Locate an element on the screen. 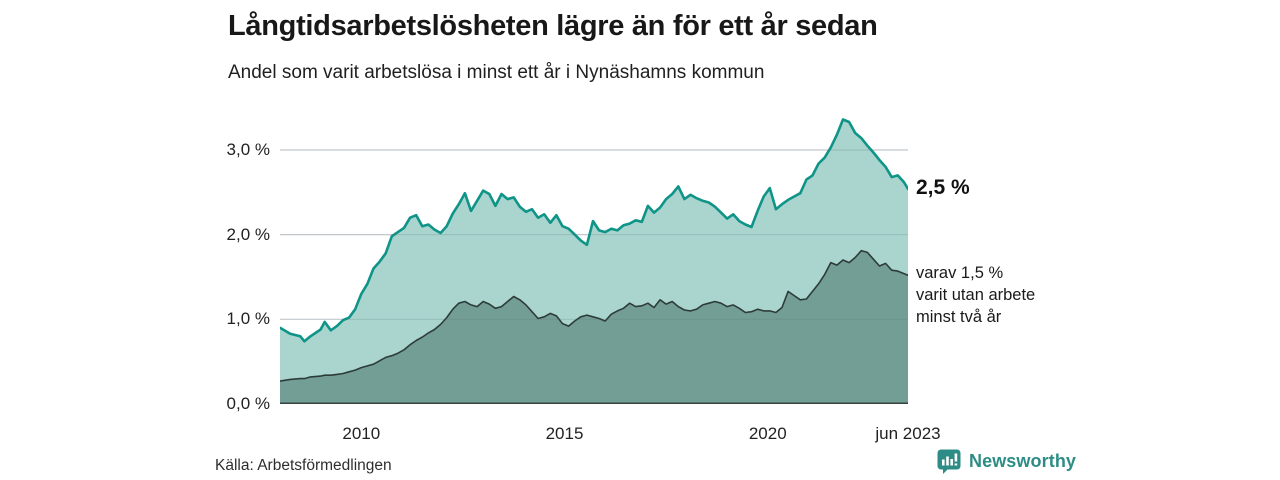 The height and width of the screenshot is (480, 1280). annotation-line: minst två år is located at coordinates (959, 317).